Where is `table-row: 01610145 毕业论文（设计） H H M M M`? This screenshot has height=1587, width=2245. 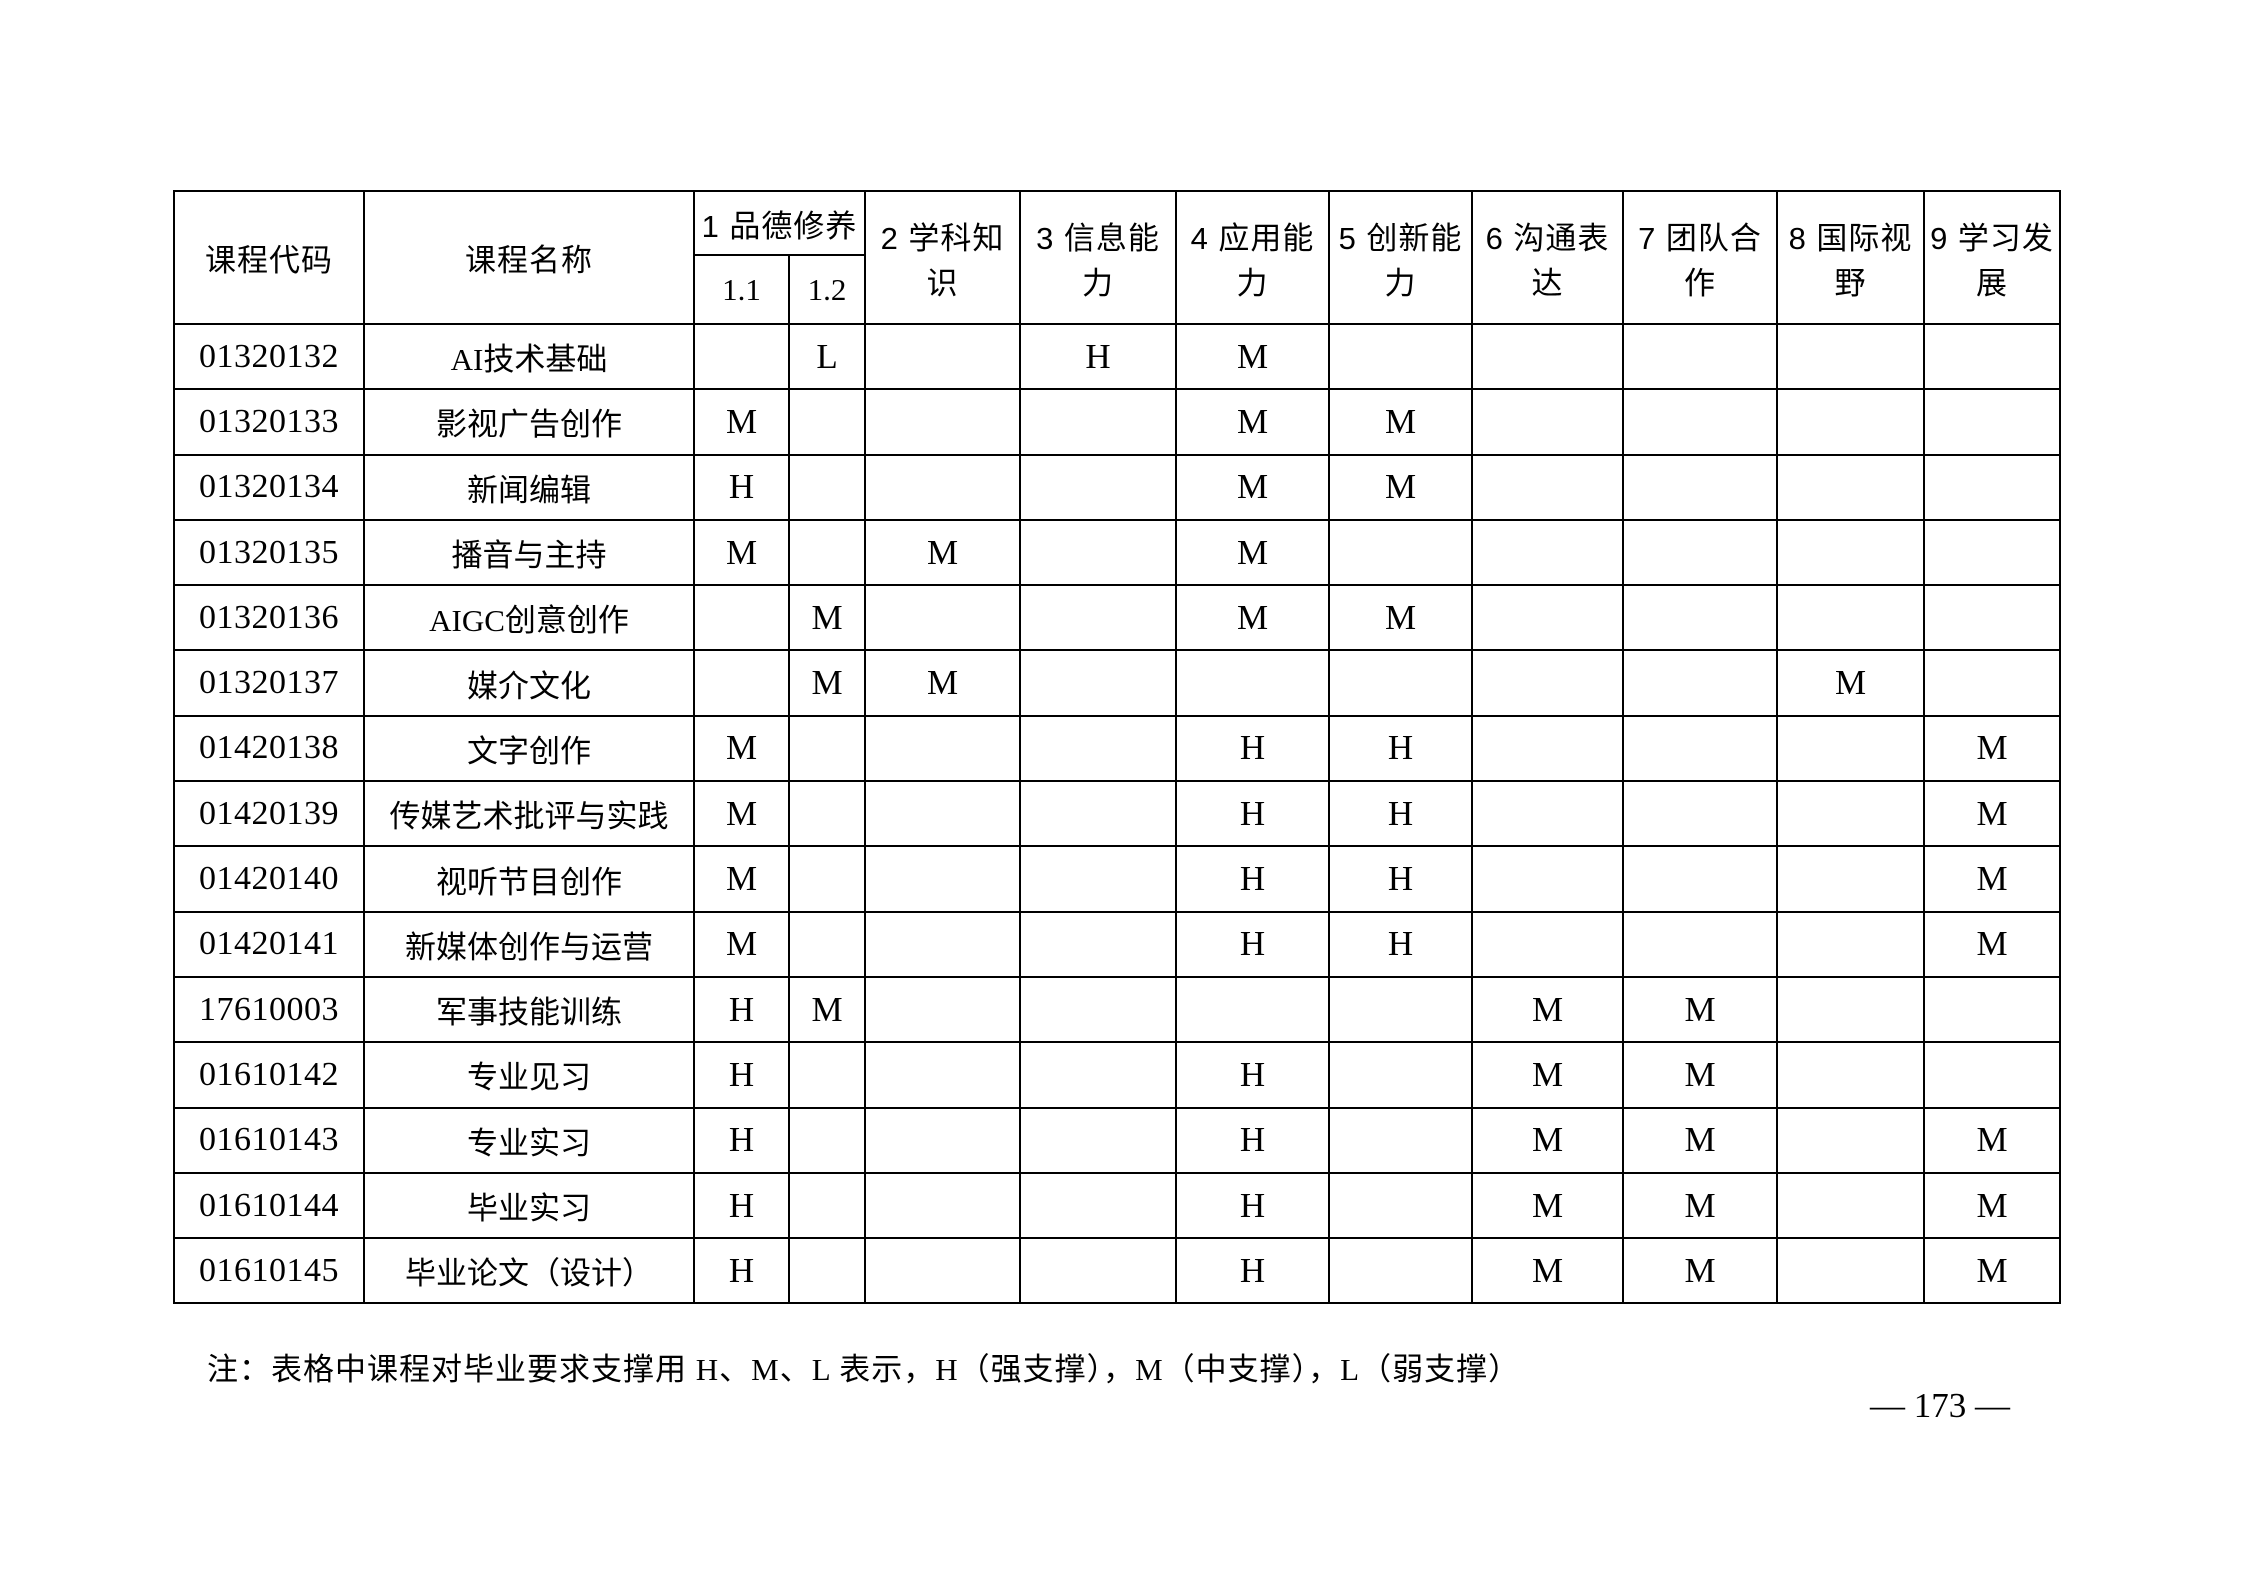 table-row: 01610145 毕业论文（设计） H H M M M is located at coordinates (1117, 1271).